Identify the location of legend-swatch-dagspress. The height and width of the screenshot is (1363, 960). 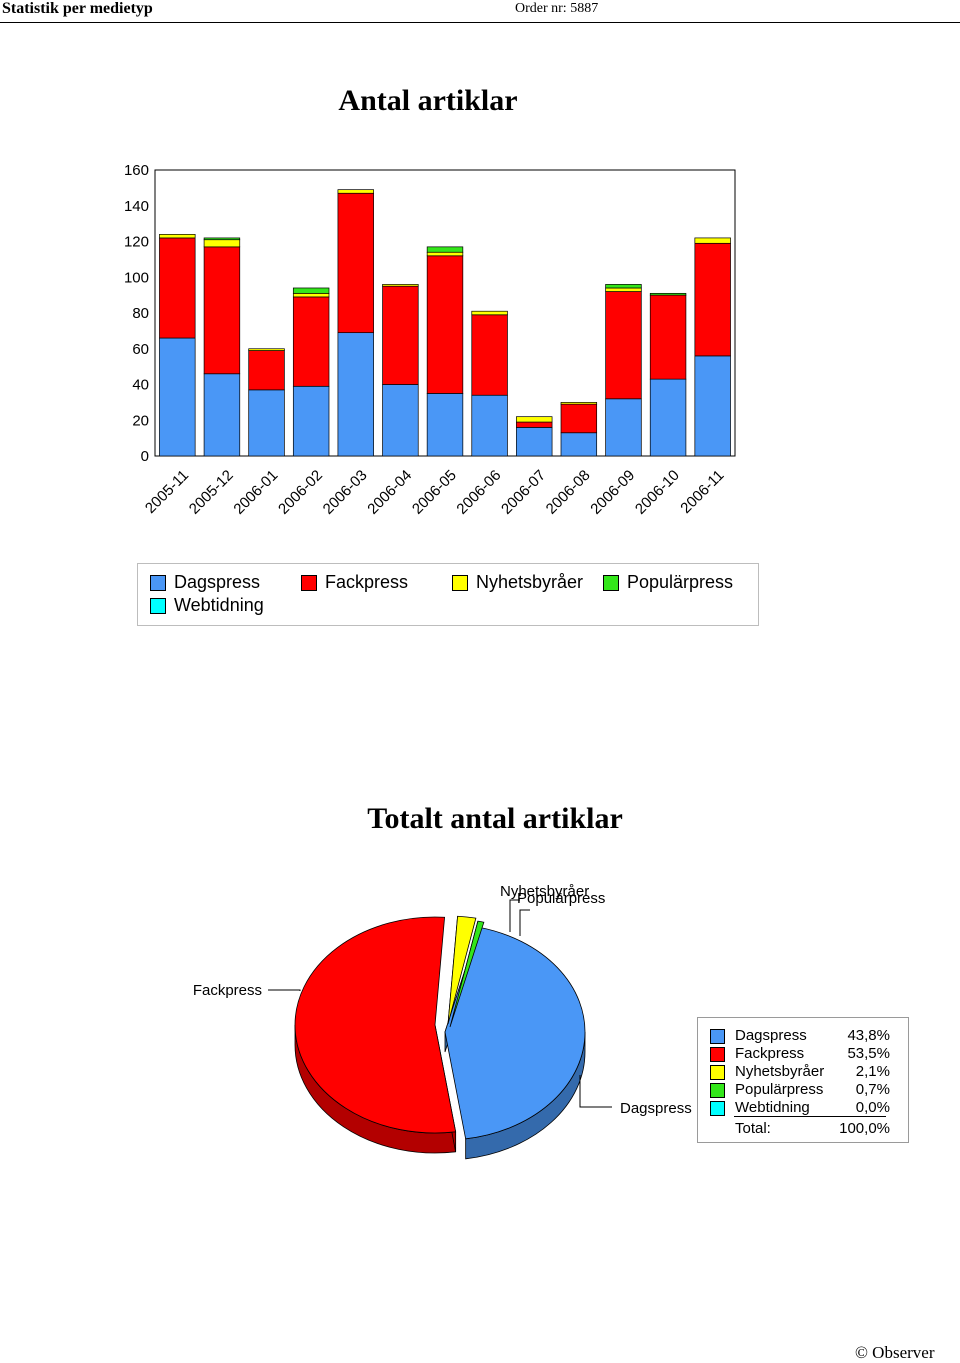
(158, 583).